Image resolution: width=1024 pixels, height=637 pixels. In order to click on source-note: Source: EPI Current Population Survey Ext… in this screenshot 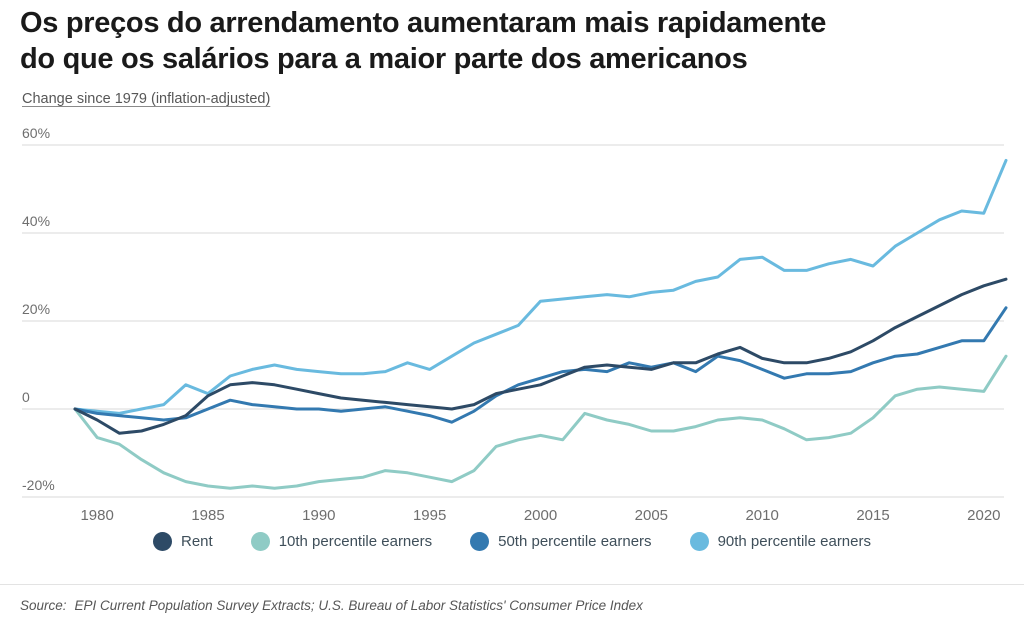, I will do `click(331, 605)`.